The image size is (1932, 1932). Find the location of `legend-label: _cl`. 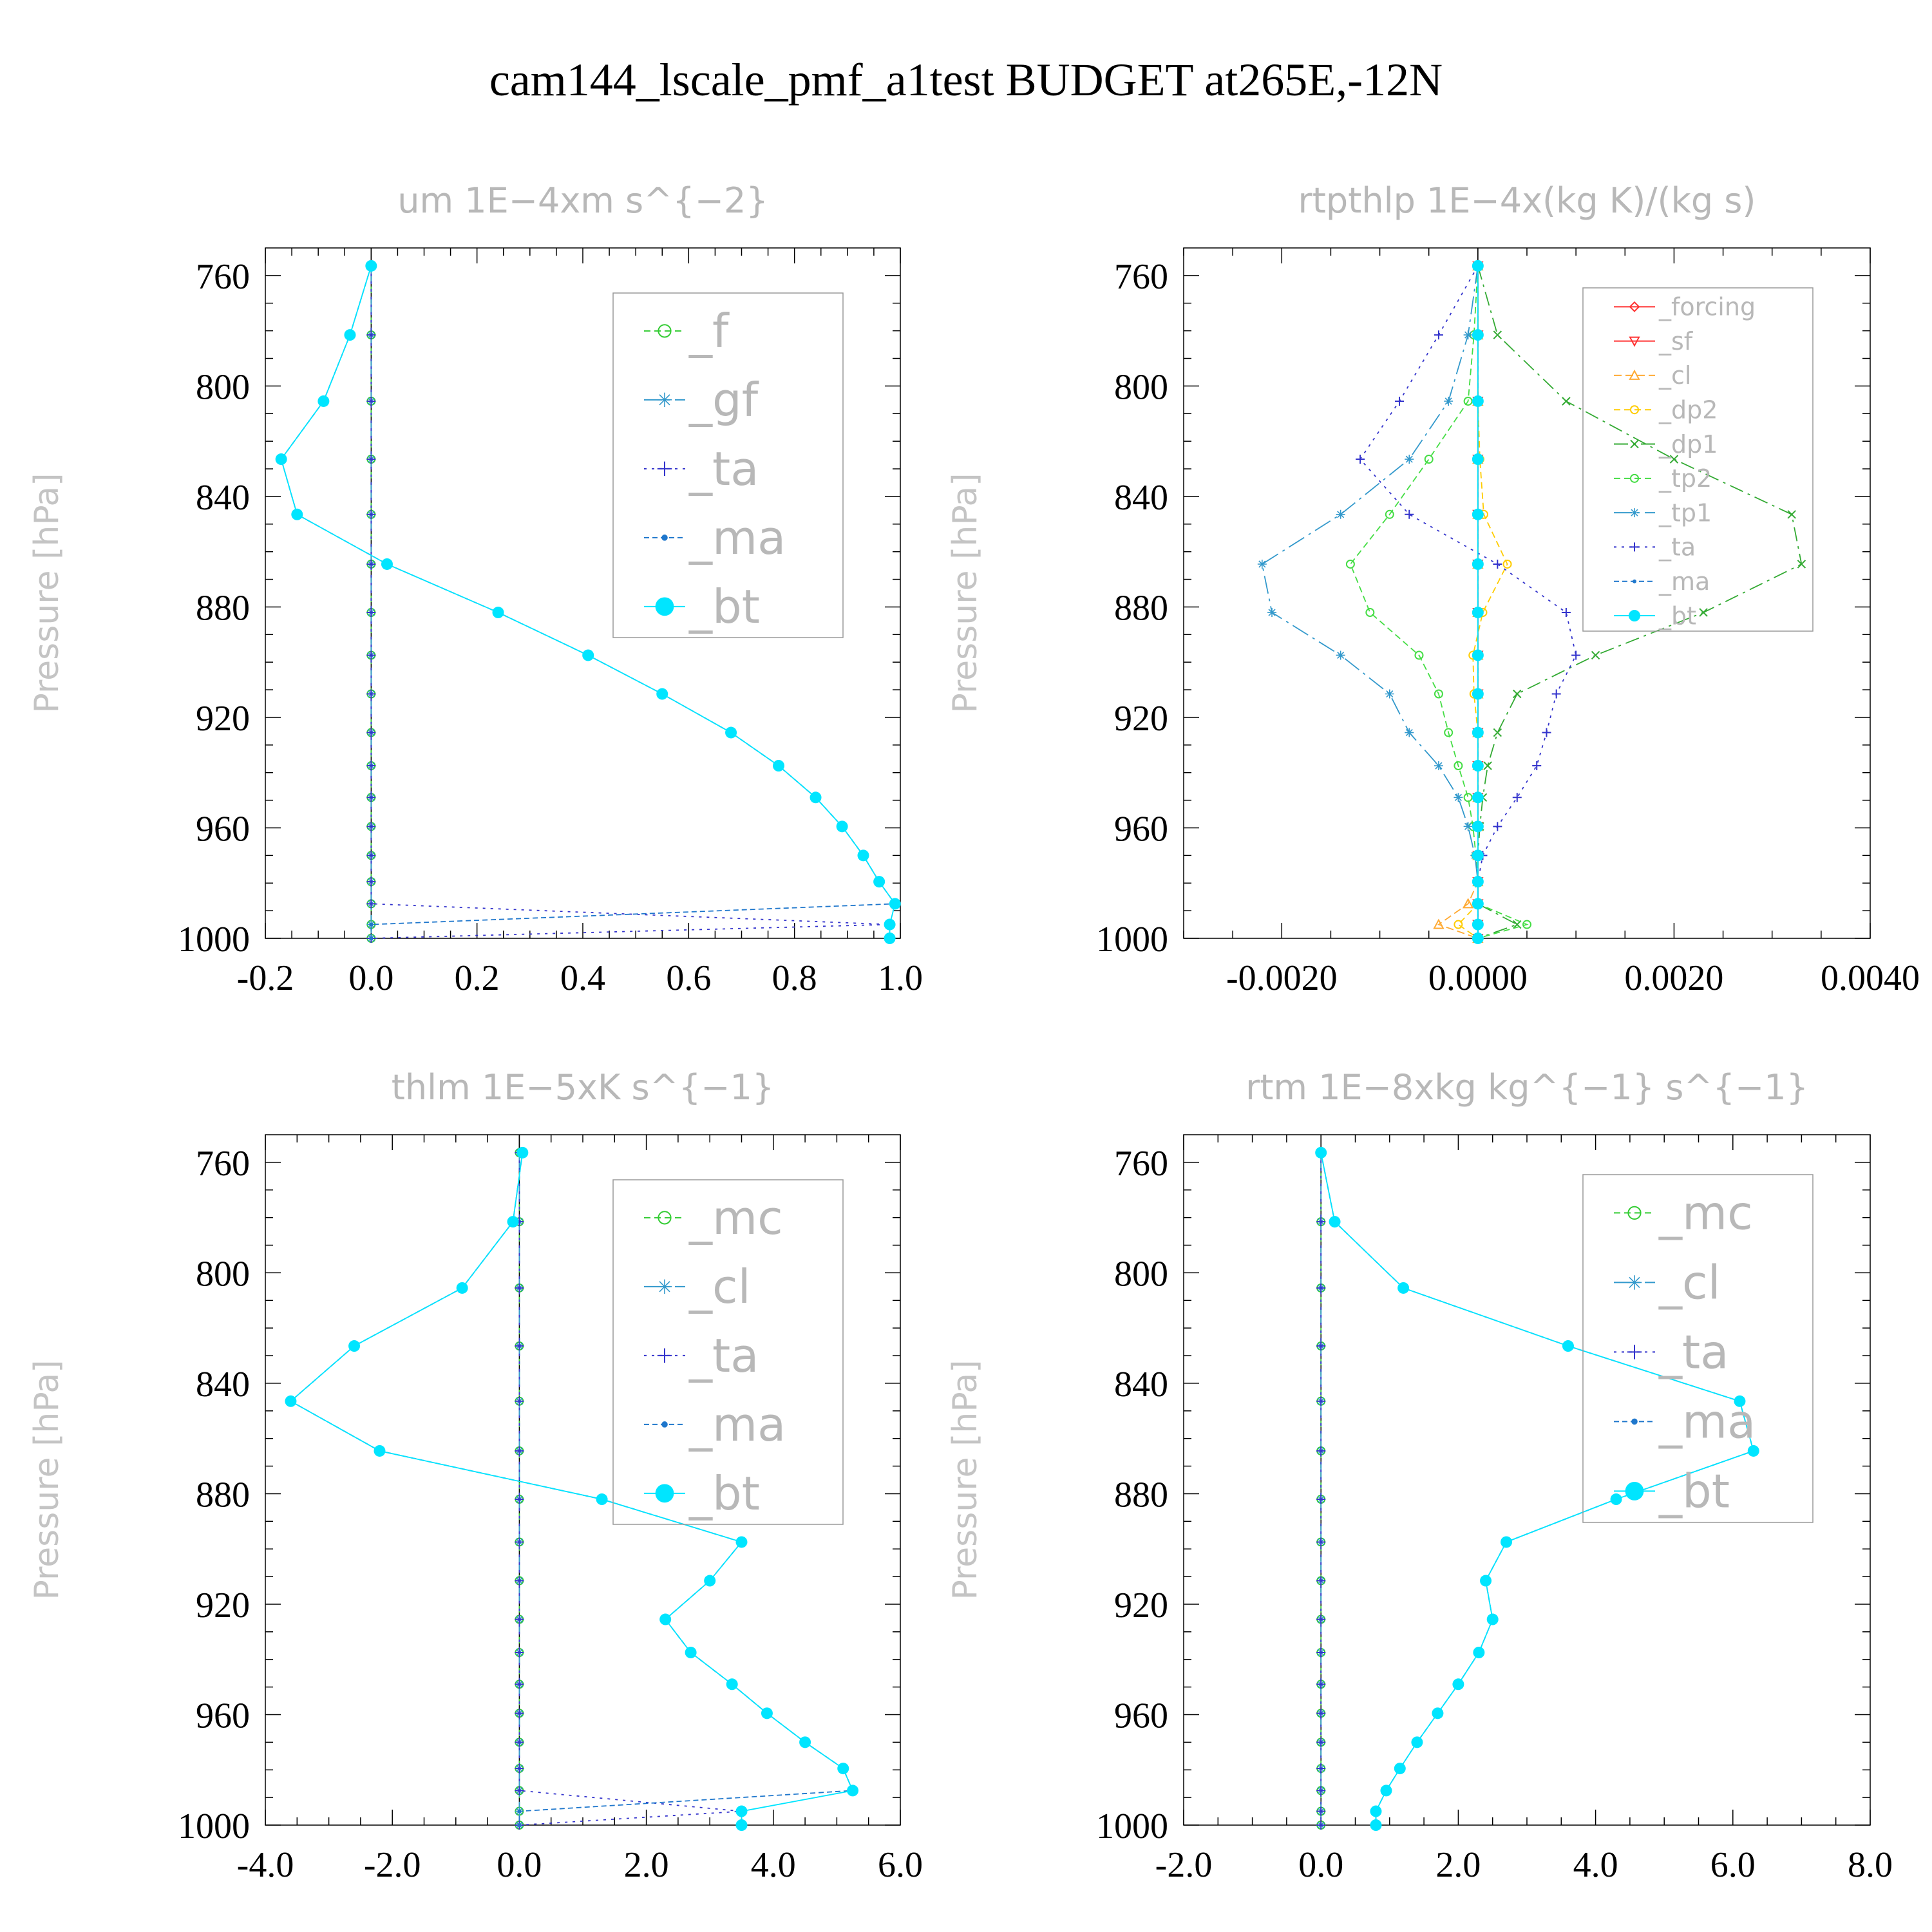

legend-label: _cl is located at coordinates (719, 1287).